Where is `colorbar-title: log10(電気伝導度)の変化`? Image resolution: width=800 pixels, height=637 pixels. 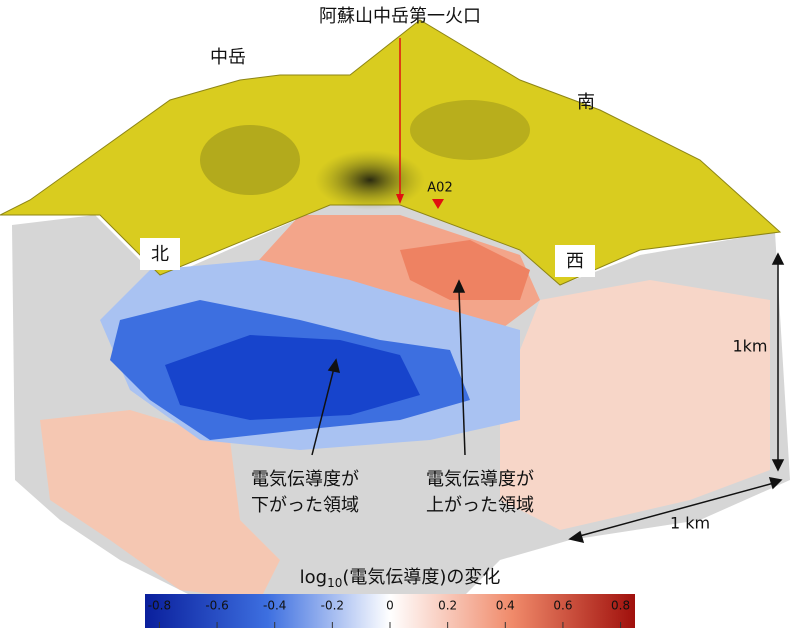 colorbar-title: log10(電気伝導度)の変化 is located at coordinates (400, 578).